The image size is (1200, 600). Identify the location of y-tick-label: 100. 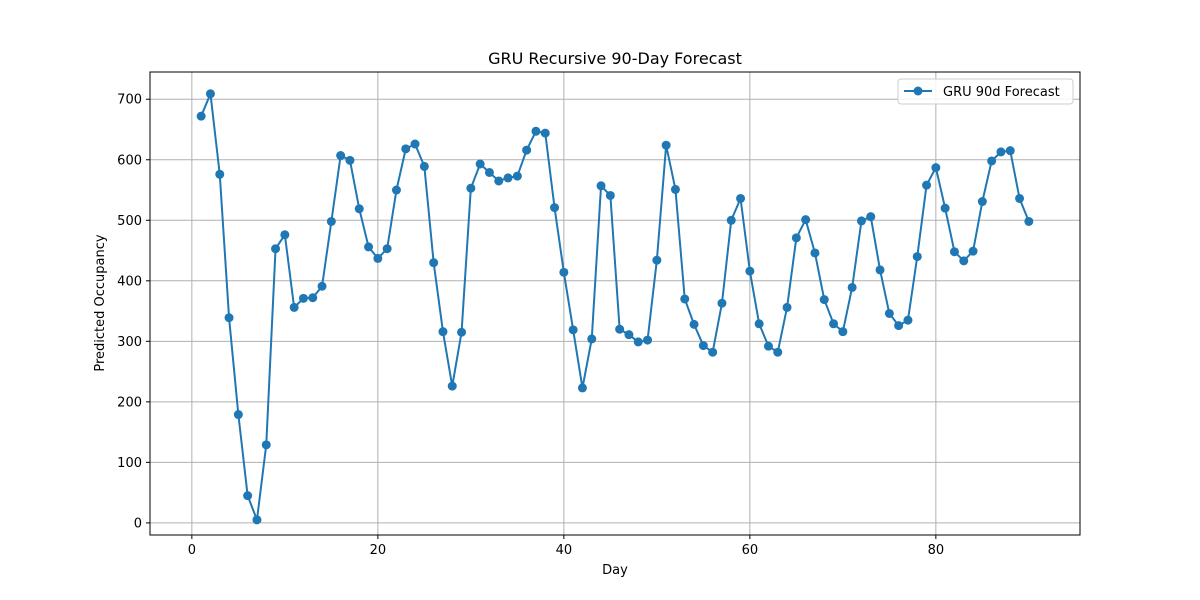
(129, 463).